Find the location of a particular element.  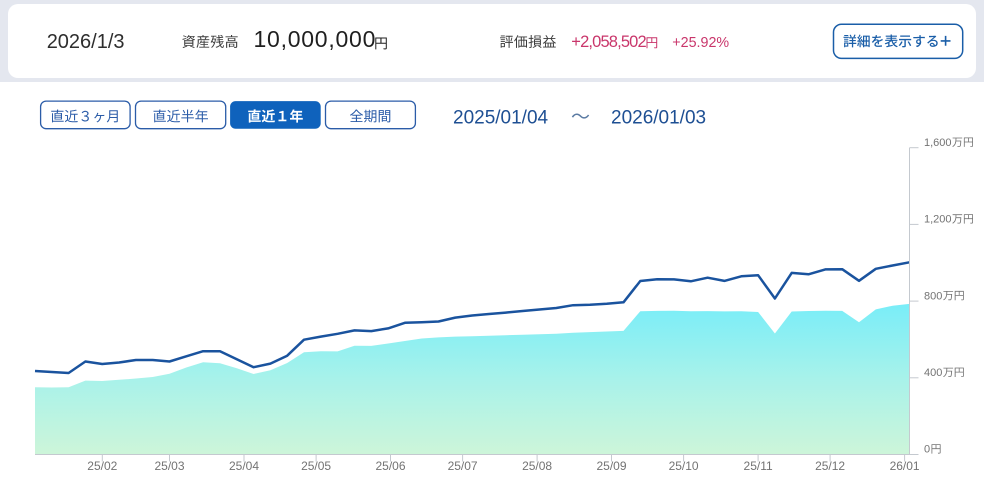

svg-text: 26/01 is located at coordinates (905, 466).